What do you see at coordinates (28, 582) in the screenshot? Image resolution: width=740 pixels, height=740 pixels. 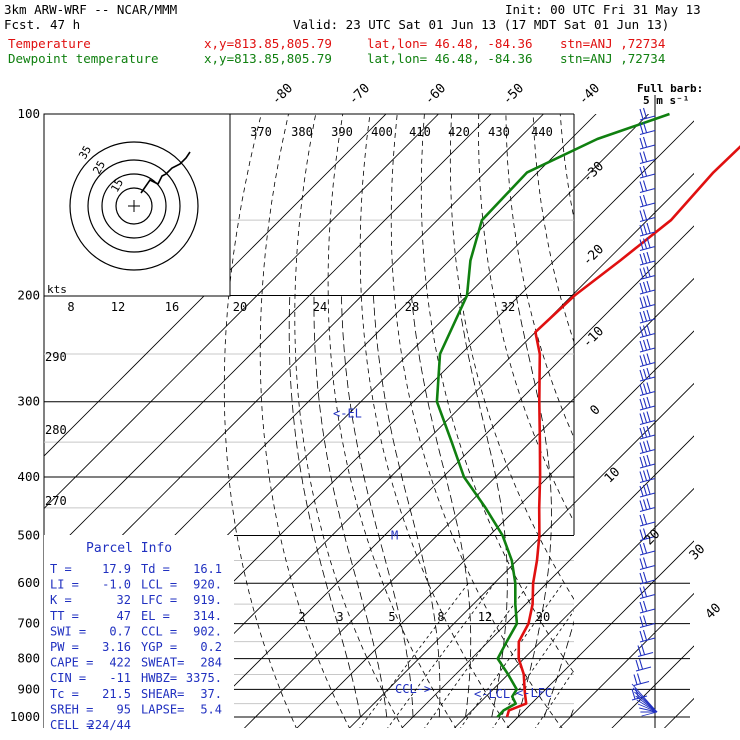 I see `pressure-label-600: 600` at bounding box center [28, 582].